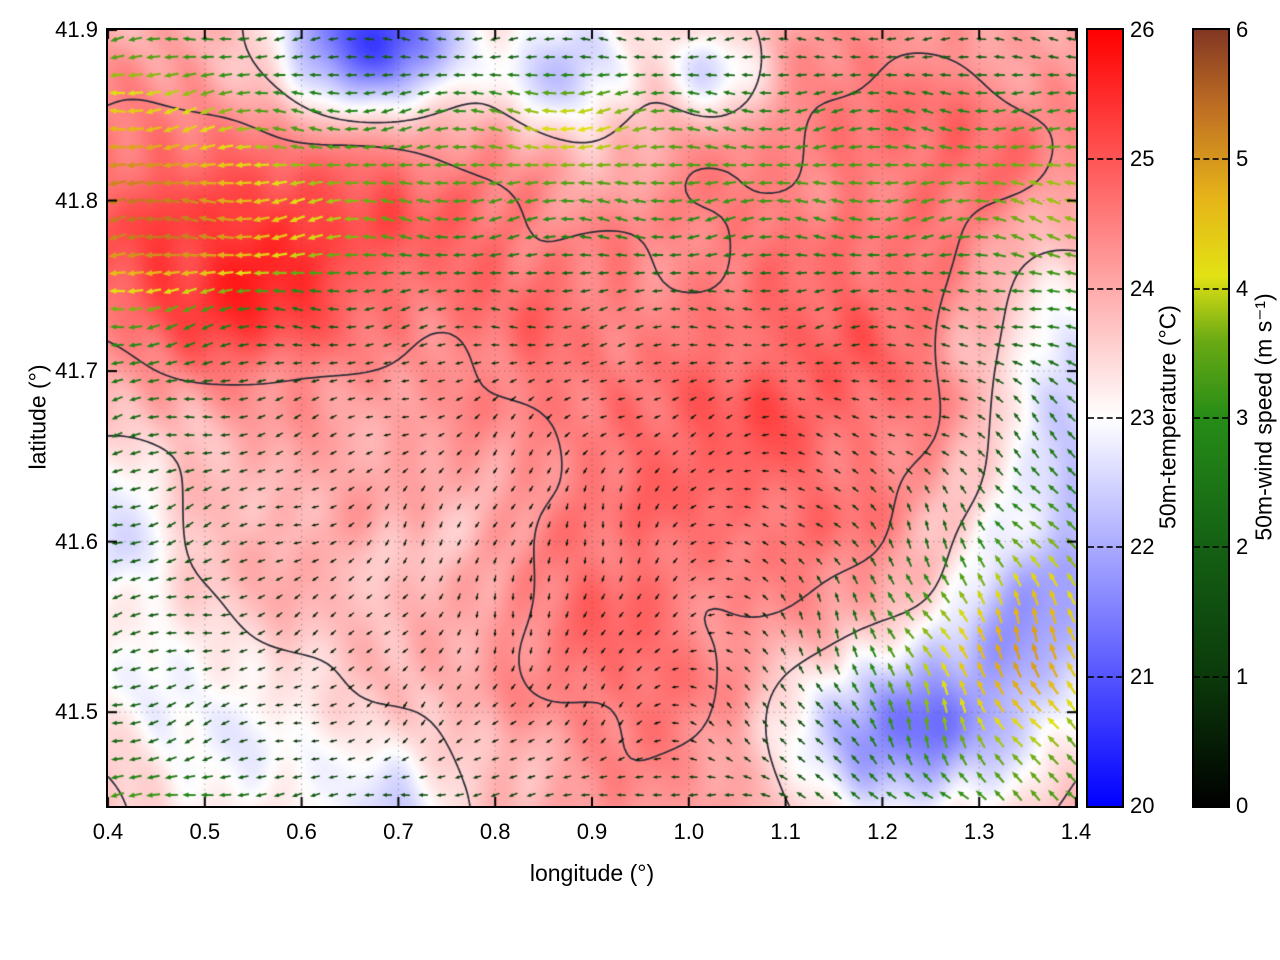  What do you see at coordinates (76, 200) in the screenshot?
I see `y-tick-label: 41.8` at bounding box center [76, 200].